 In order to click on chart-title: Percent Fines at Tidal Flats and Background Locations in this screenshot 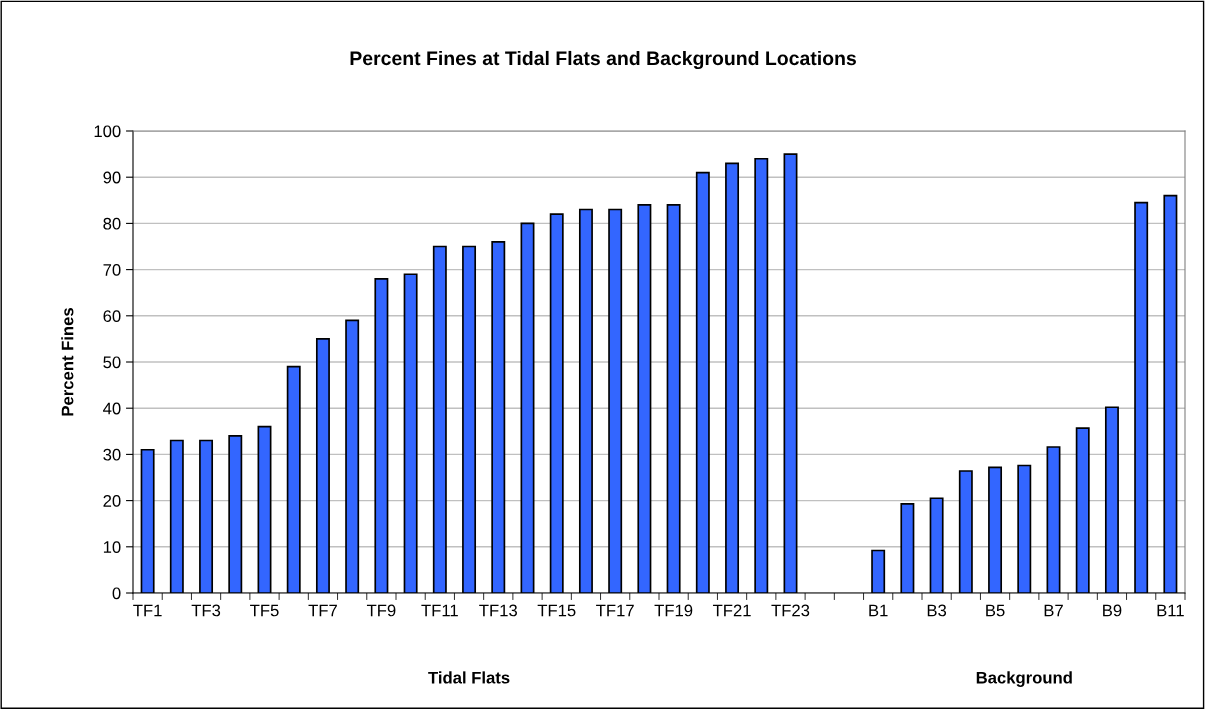, I will do `click(603, 60)`.